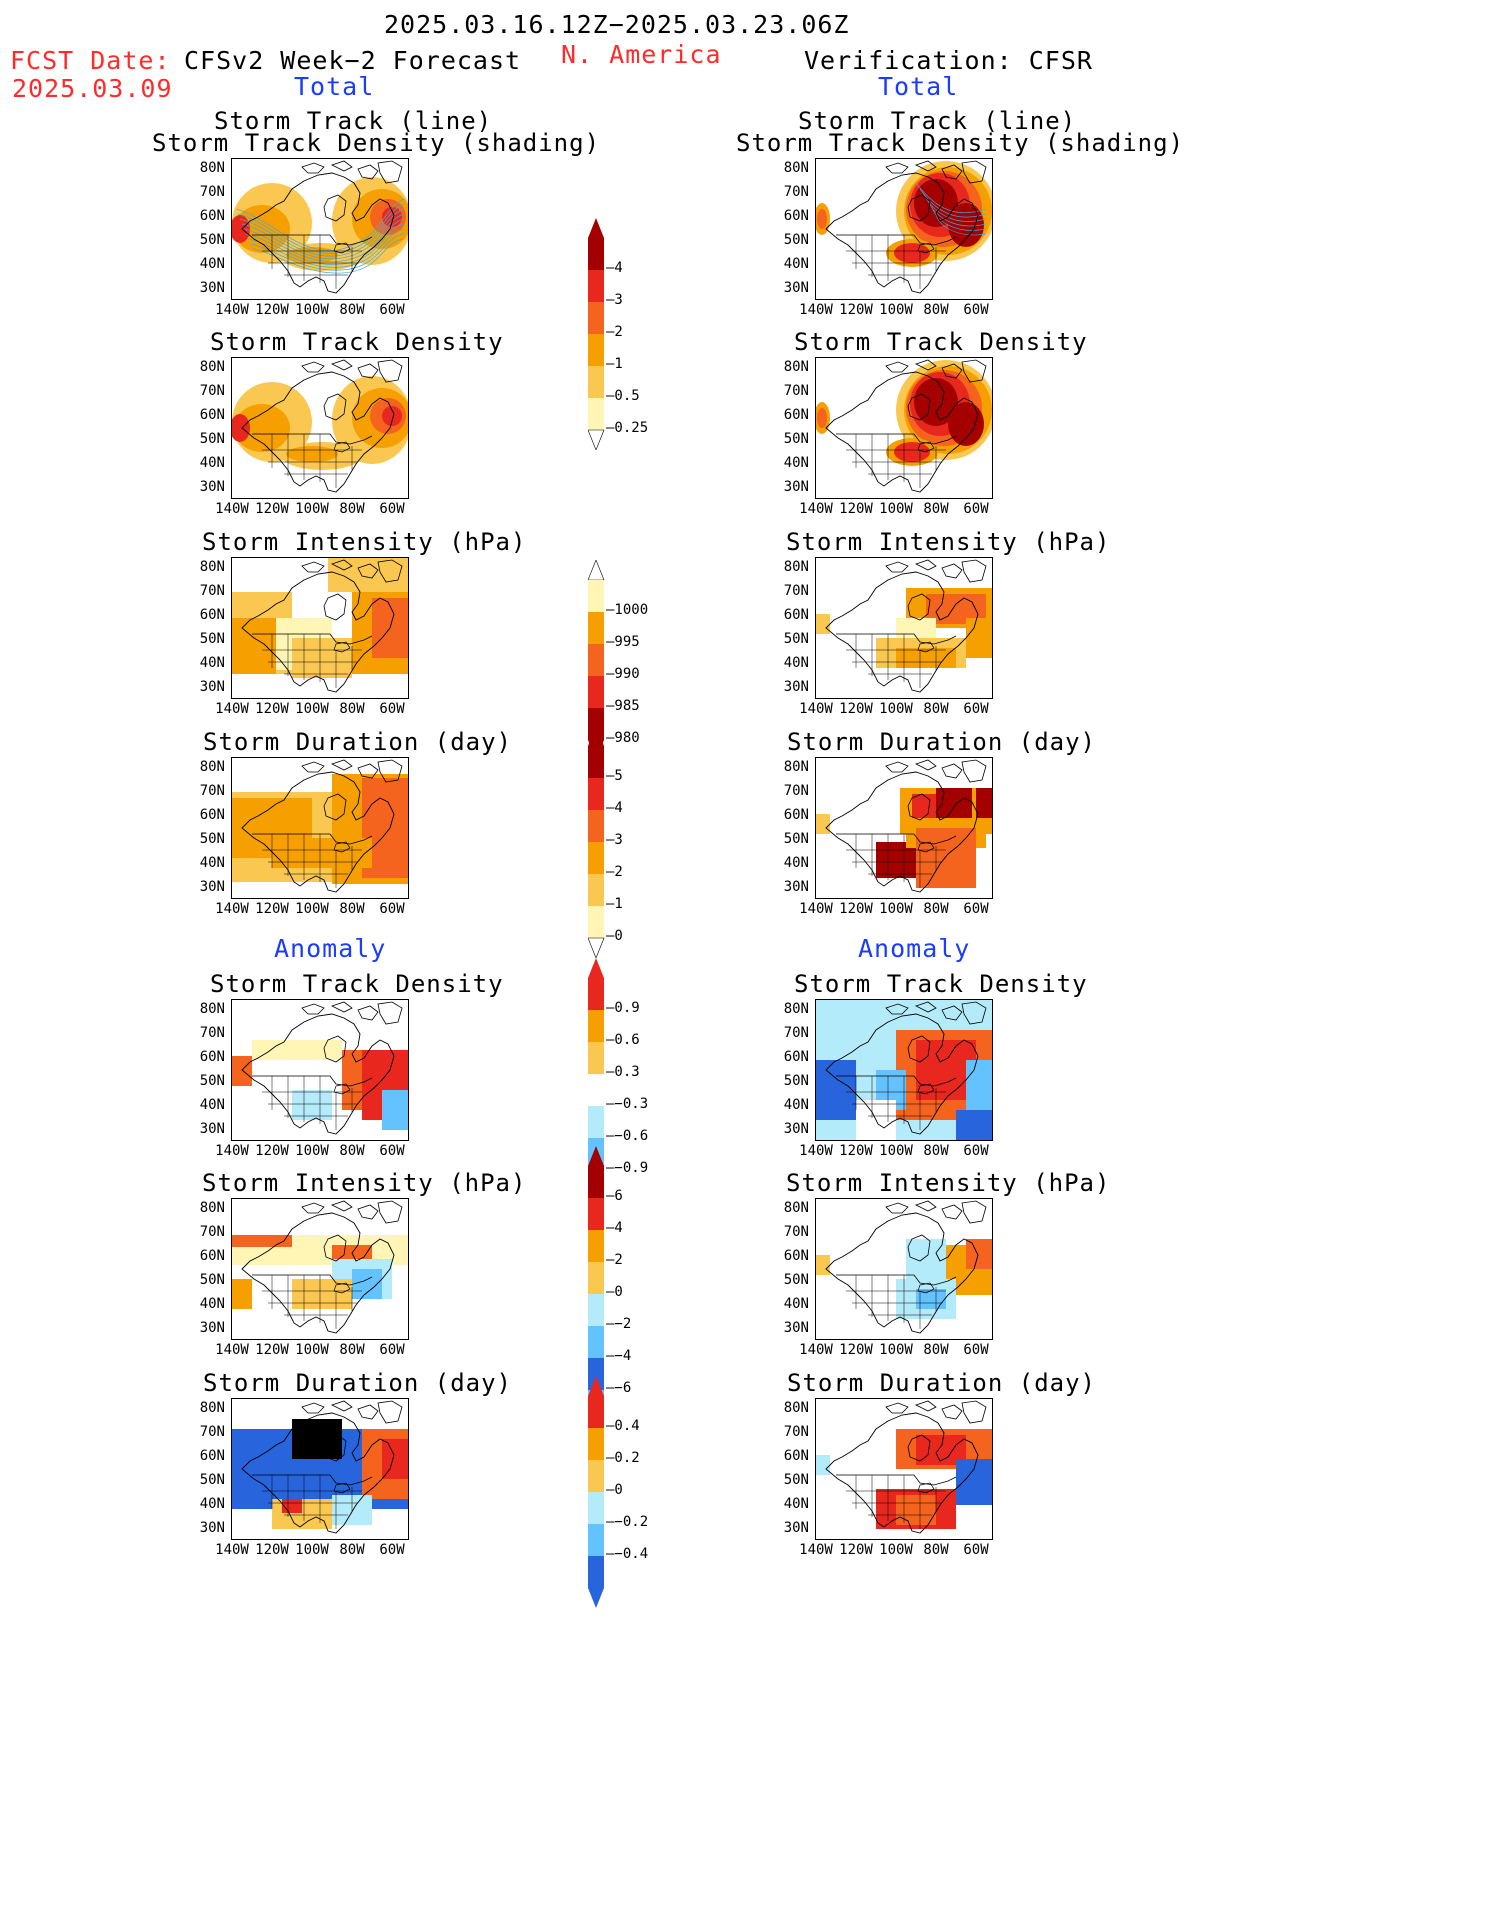  What do you see at coordinates (627, 428) in the screenshot?
I see `colorbar-tick-label: —0.25` at bounding box center [627, 428].